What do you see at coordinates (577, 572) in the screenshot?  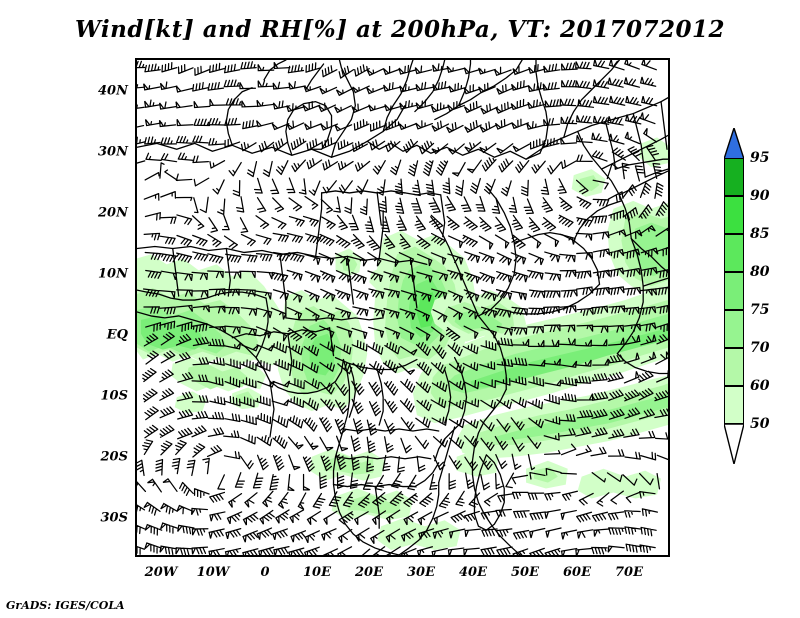 I see `xtick-label-60E: 60E` at bounding box center [577, 572].